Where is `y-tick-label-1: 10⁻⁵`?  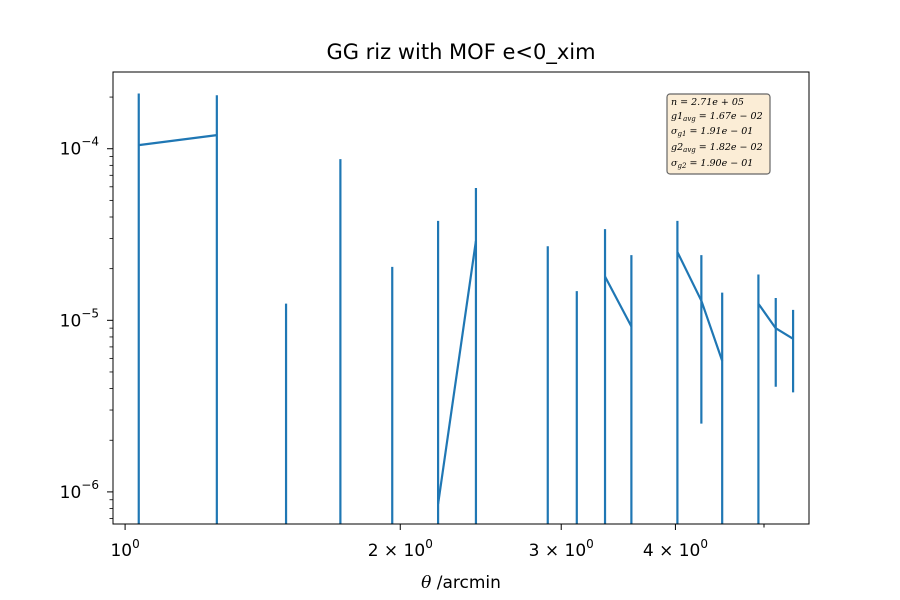
y-tick-label-1: 10⁻⁵ is located at coordinates (79, 318).